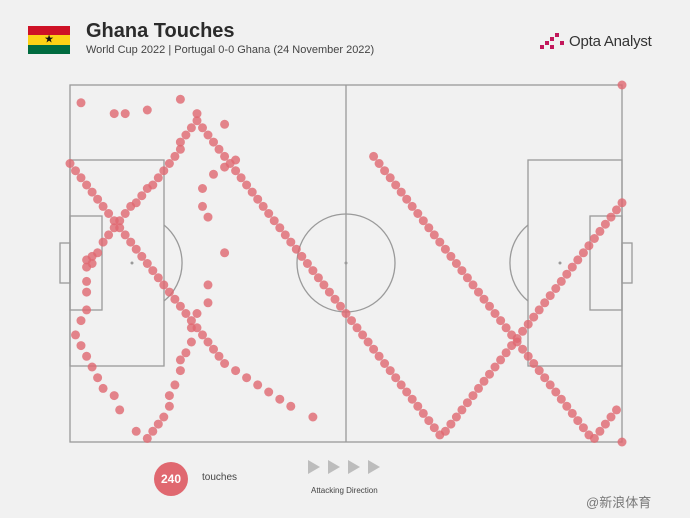  I want to click on page-title: Ghana Touches, so click(160, 31).